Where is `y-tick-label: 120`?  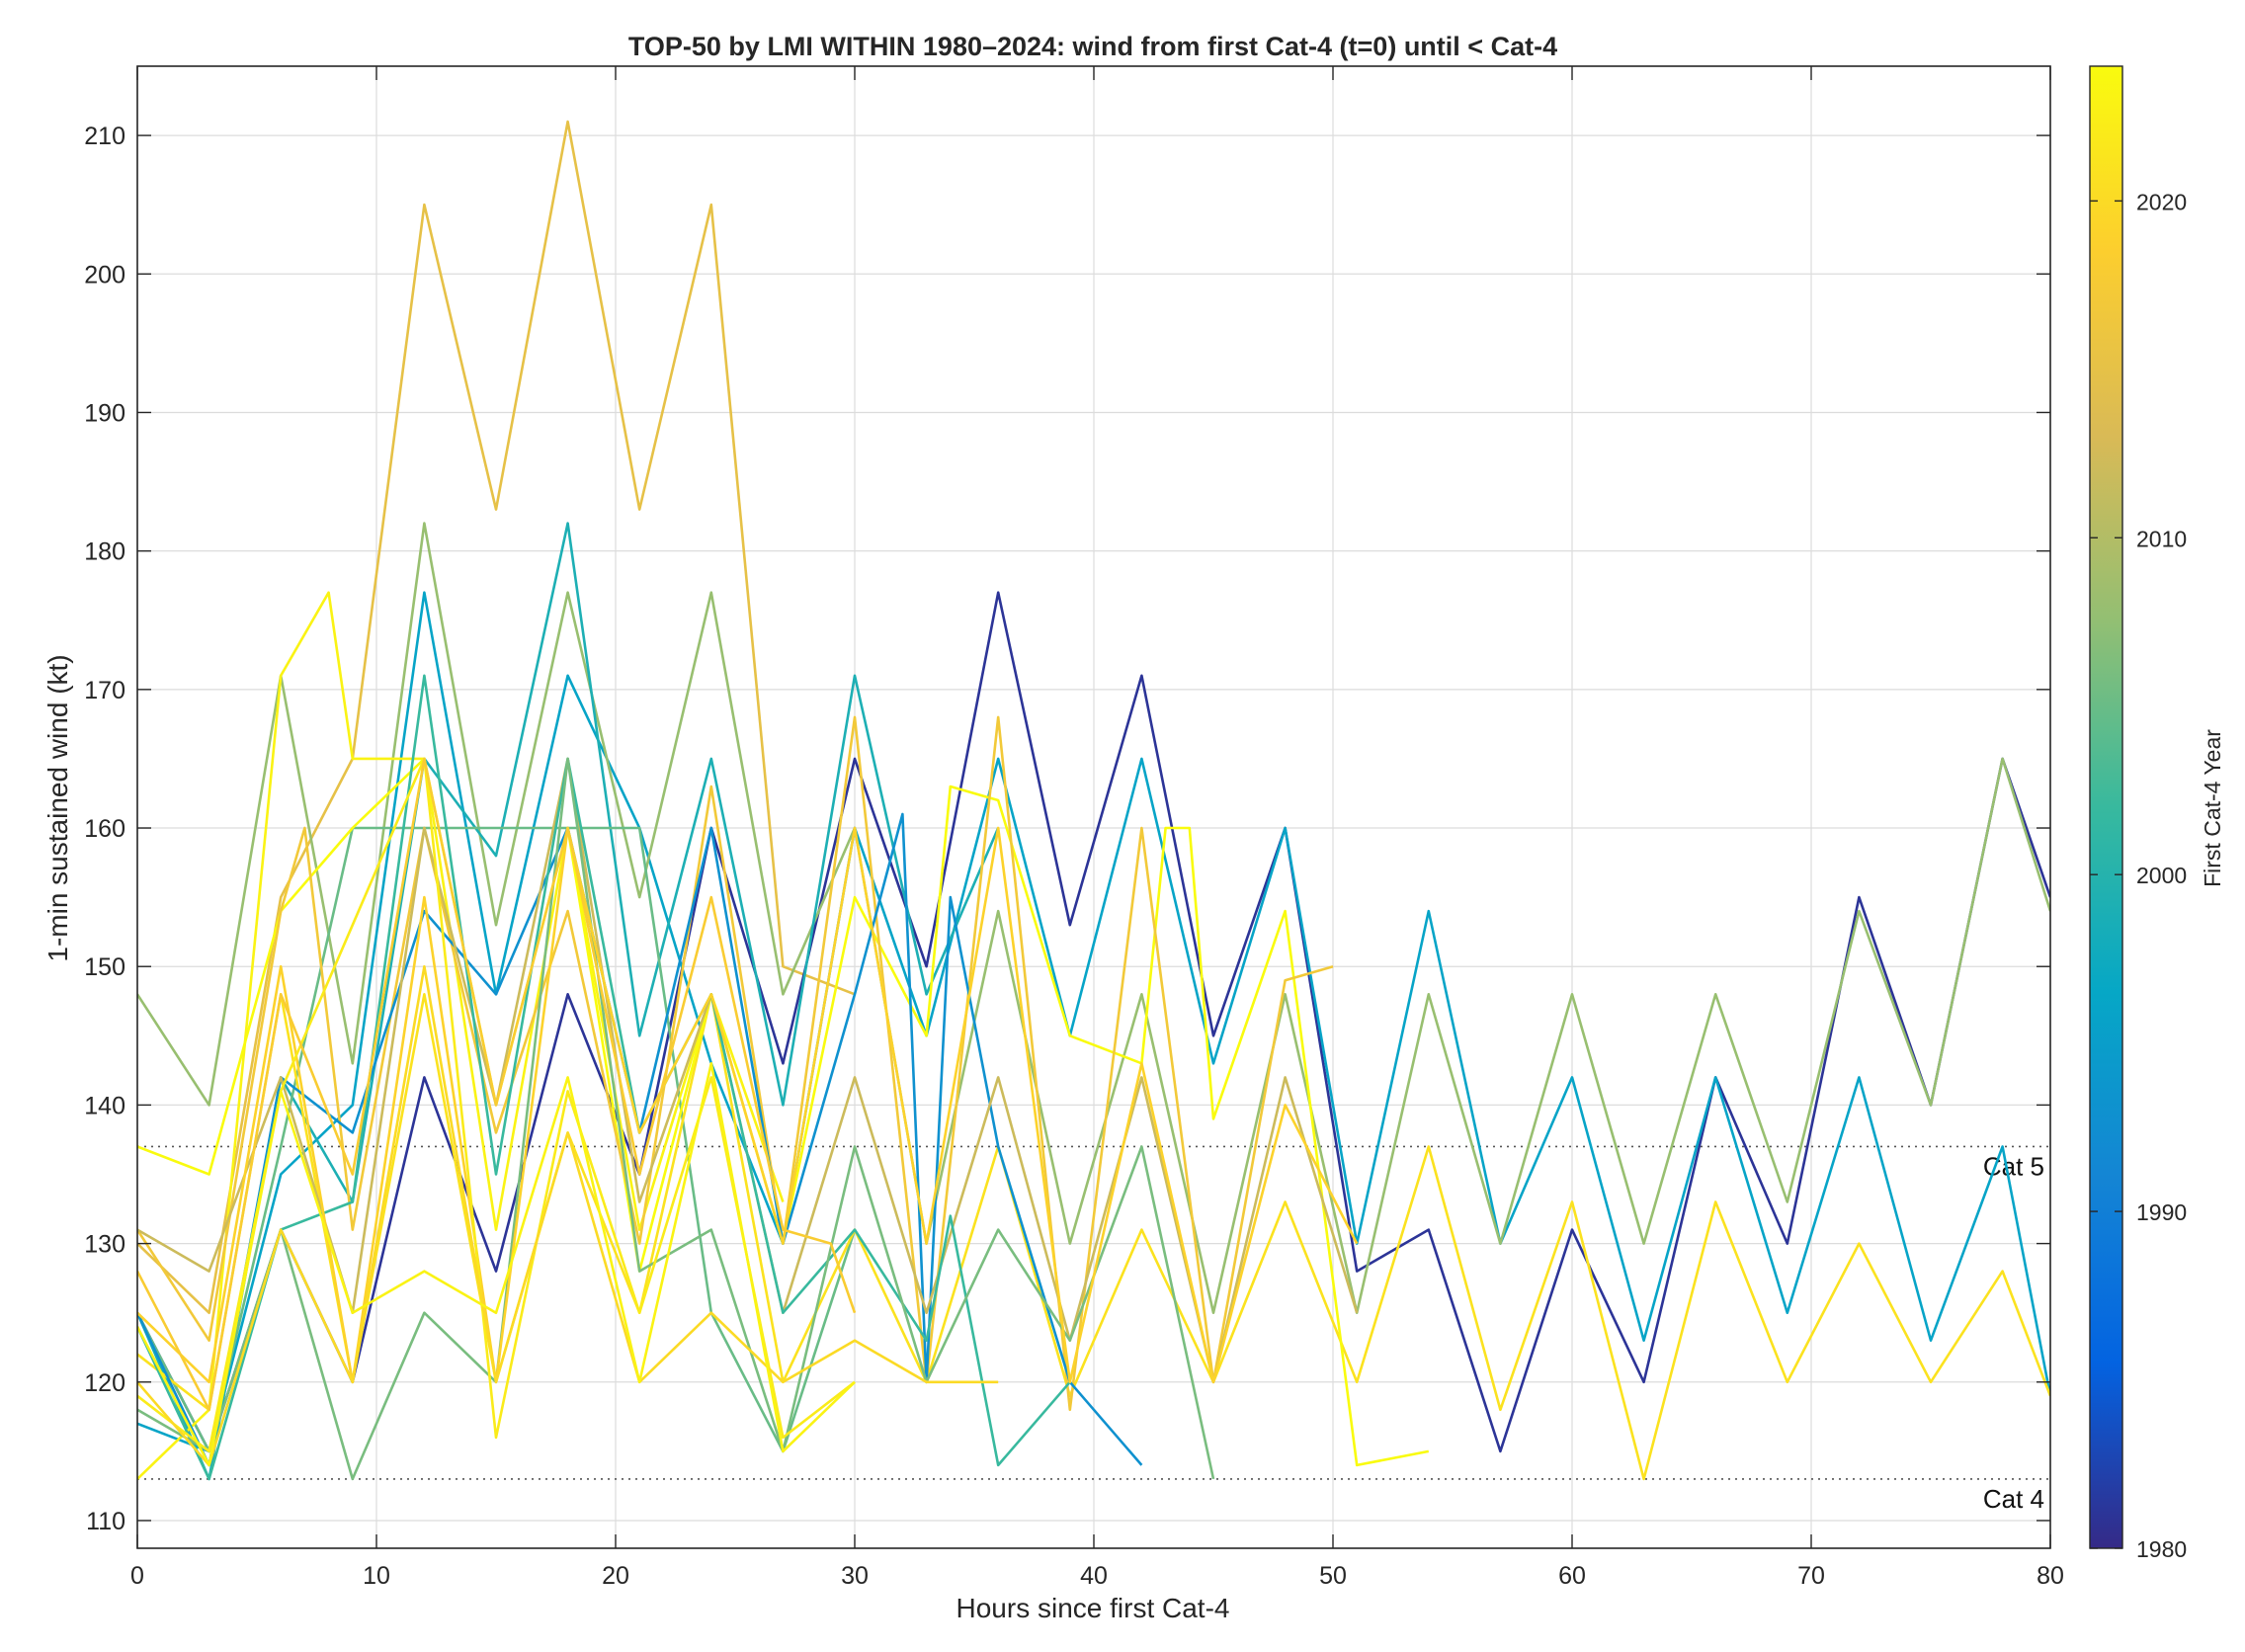
y-tick-label: 120 is located at coordinates (105, 1383).